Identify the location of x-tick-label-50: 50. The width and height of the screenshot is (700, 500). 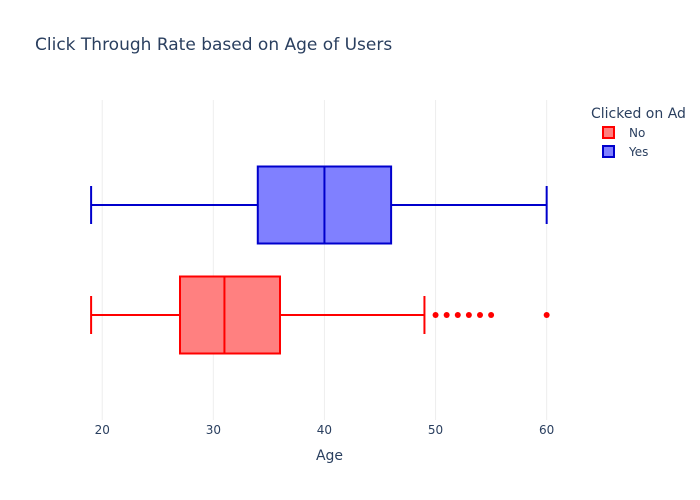
(435, 430).